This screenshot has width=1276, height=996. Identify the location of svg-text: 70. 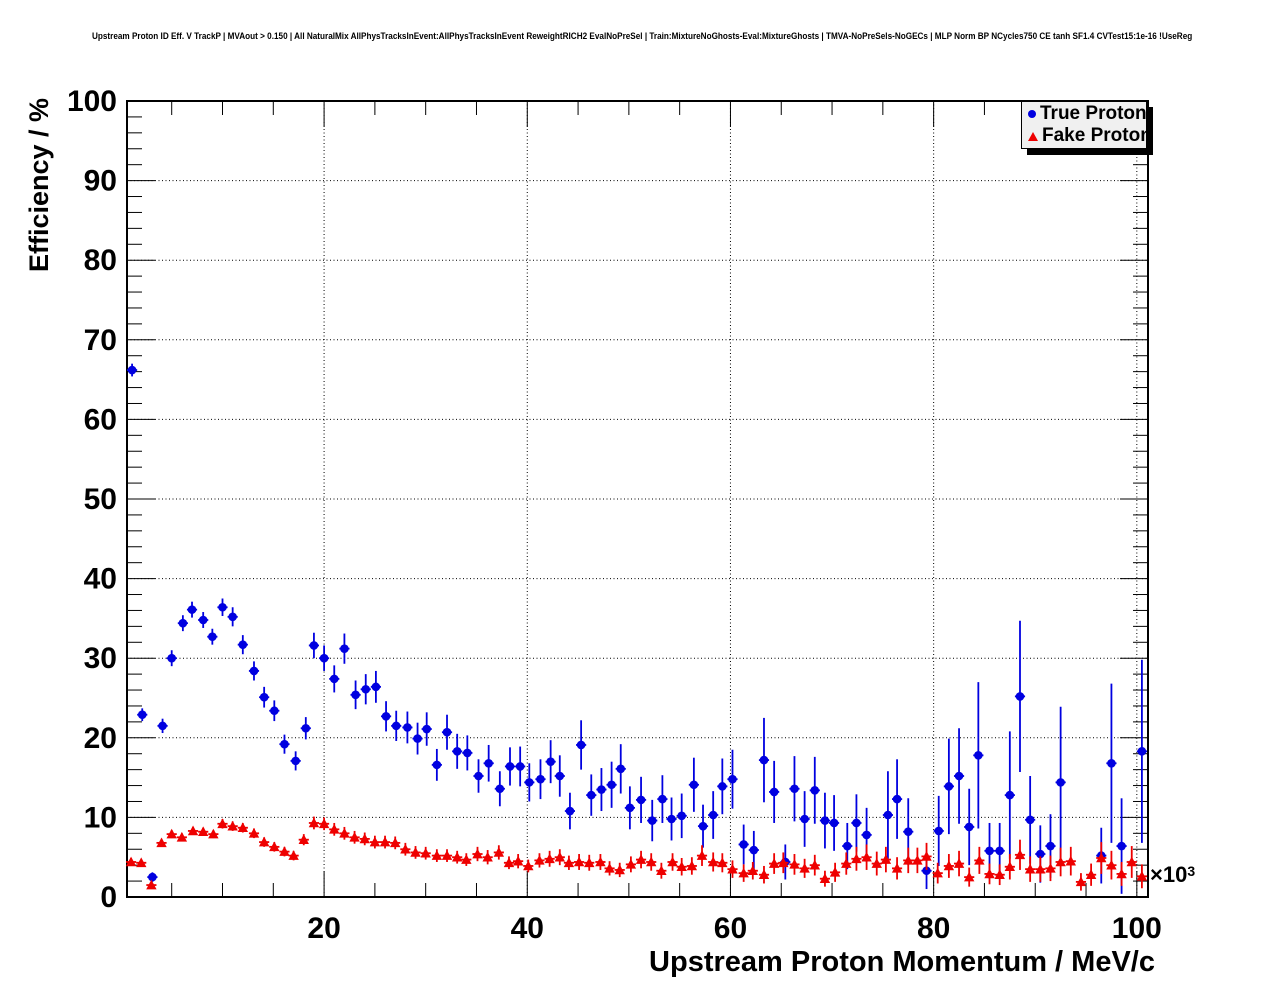
(100, 340).